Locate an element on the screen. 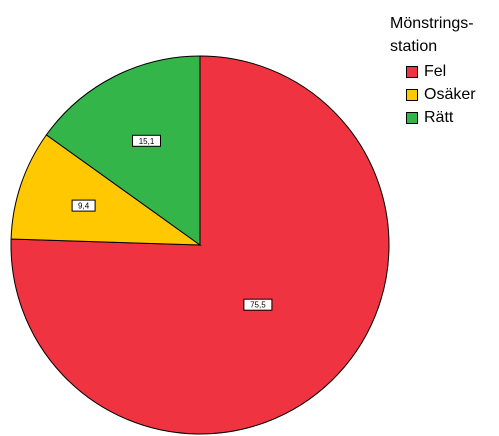  legend-item-osaker: Osäker is located at coordinates (441, 94).